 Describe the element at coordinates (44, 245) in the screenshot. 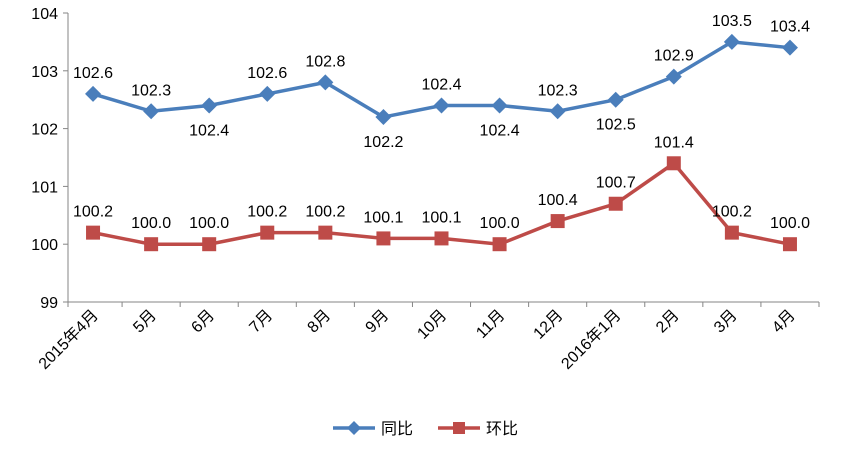

I see `y-tick-label: 100` at that location.